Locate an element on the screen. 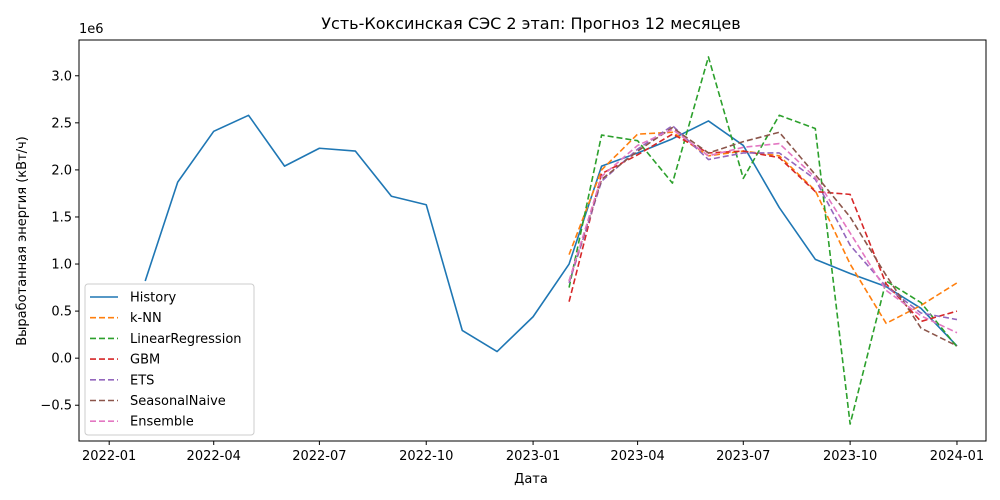  x-tick-label: 2022-01 is located at coordinates (109, 456).